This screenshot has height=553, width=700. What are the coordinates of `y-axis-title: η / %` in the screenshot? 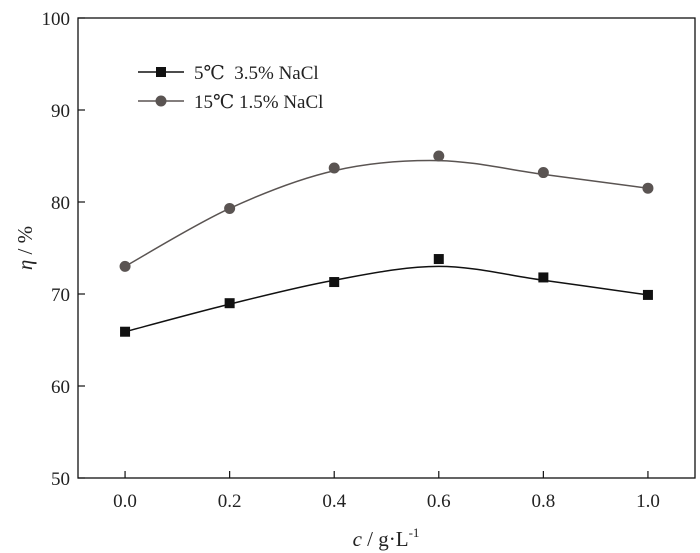 It's located at (25, 248).